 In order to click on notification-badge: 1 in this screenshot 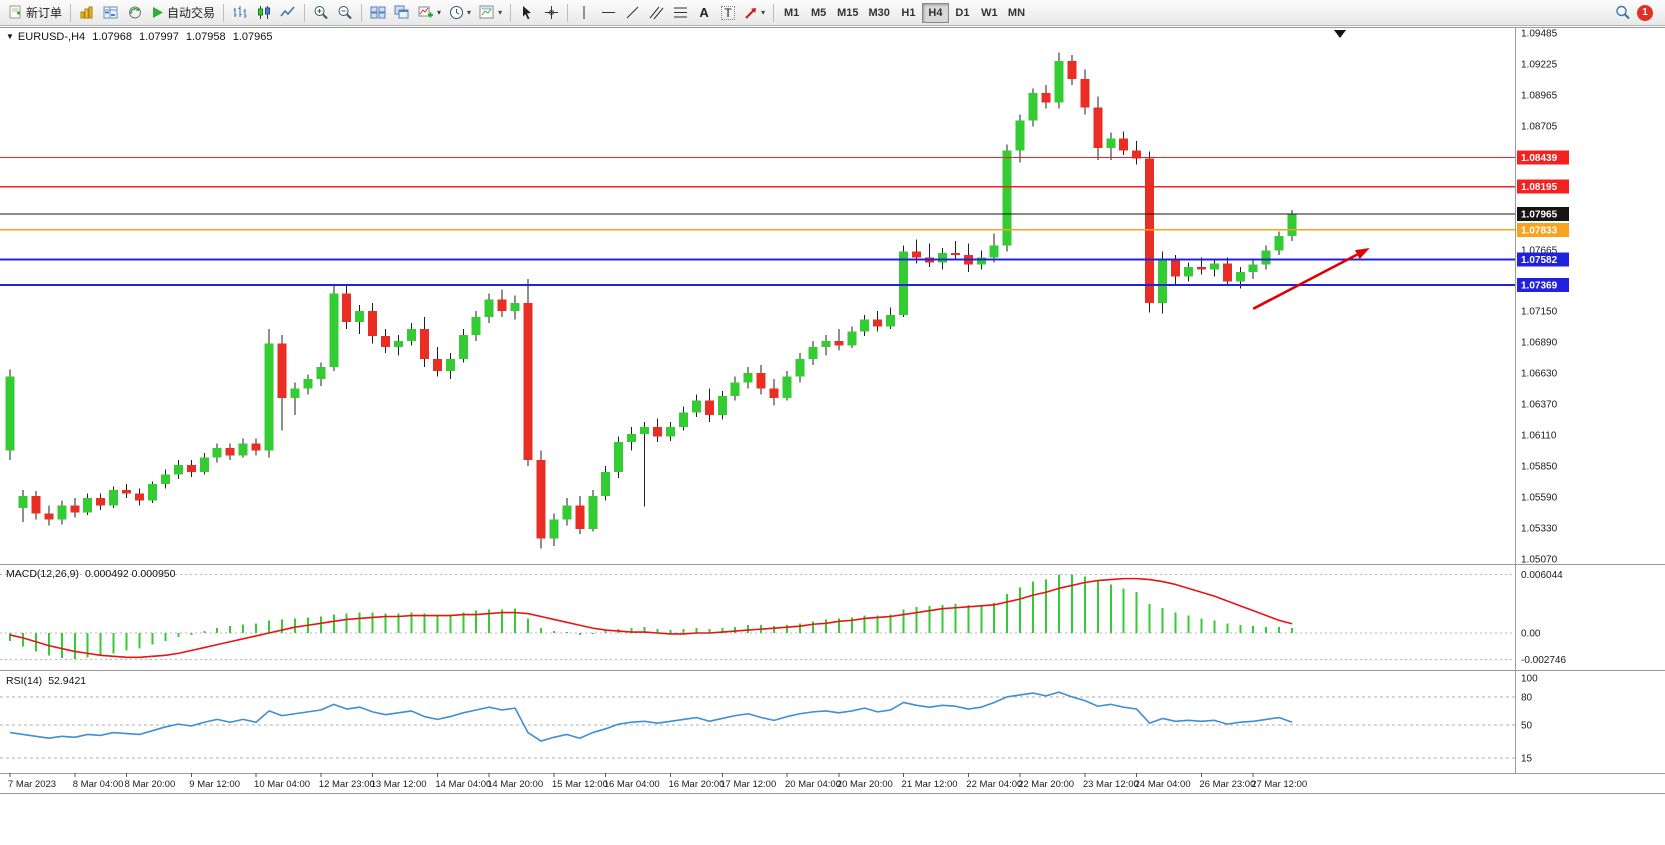, I will do `click(1645, 12)`.